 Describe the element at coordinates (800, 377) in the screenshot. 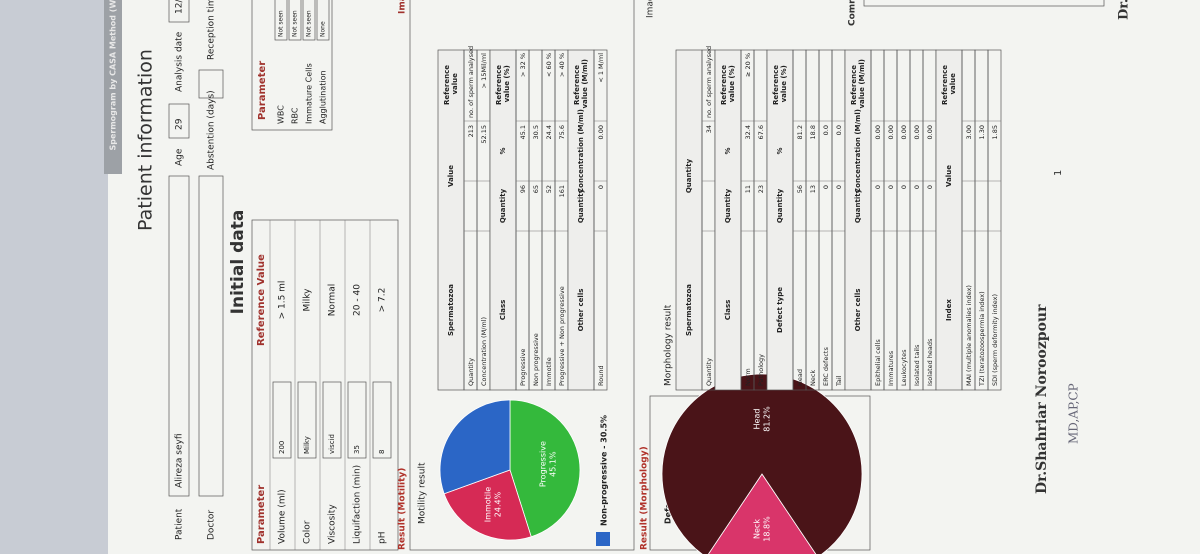

I see `cell: Head` at that location.